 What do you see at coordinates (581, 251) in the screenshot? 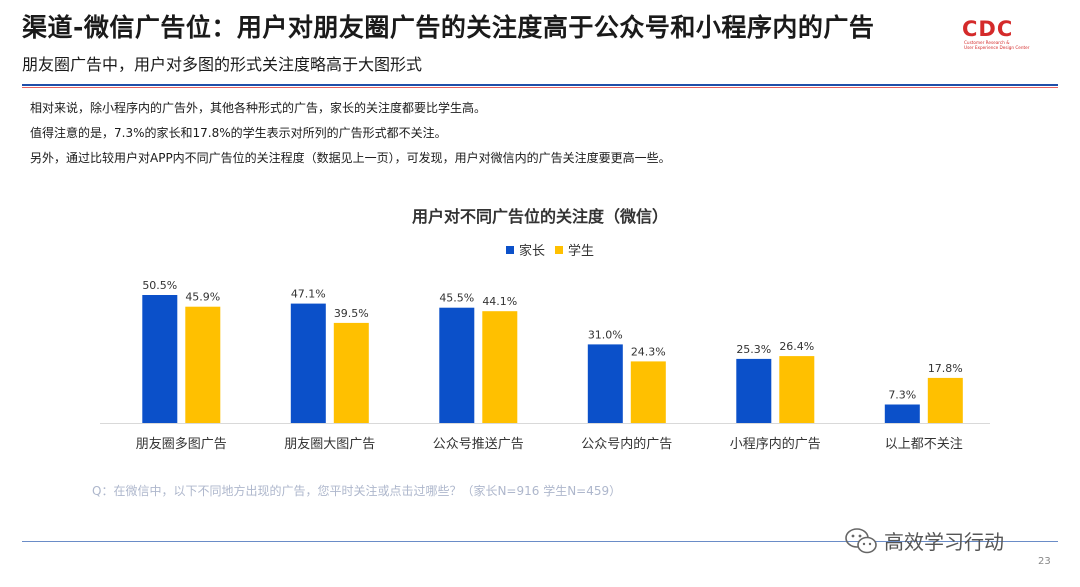
I see `legend-label-student: 学生` at bounding box center [581, 251].